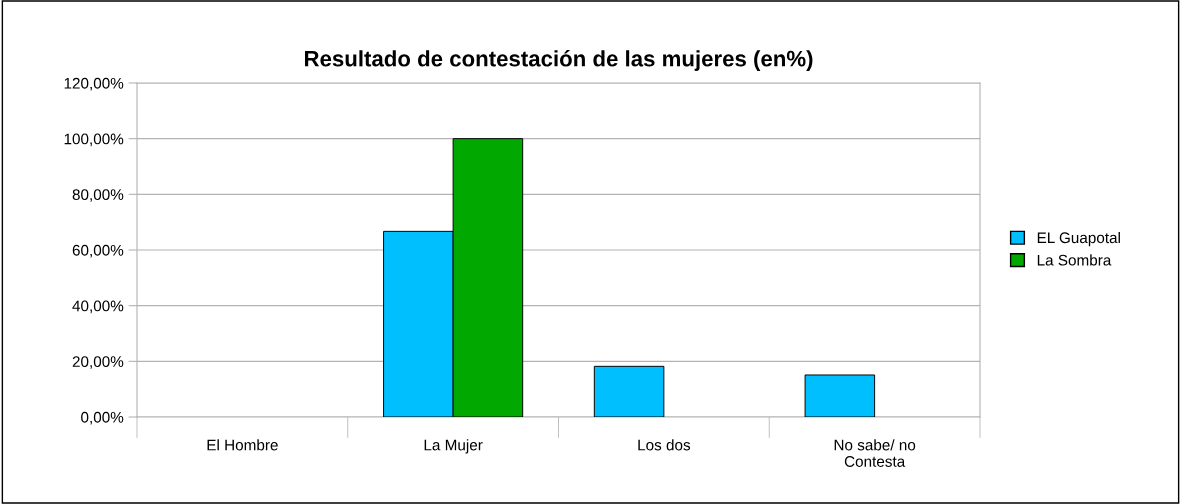  What do you see at coordinates (98, 362) in the screenshot?
I see `y-tick-label: 20,00%` at bounding box center [98, 362].